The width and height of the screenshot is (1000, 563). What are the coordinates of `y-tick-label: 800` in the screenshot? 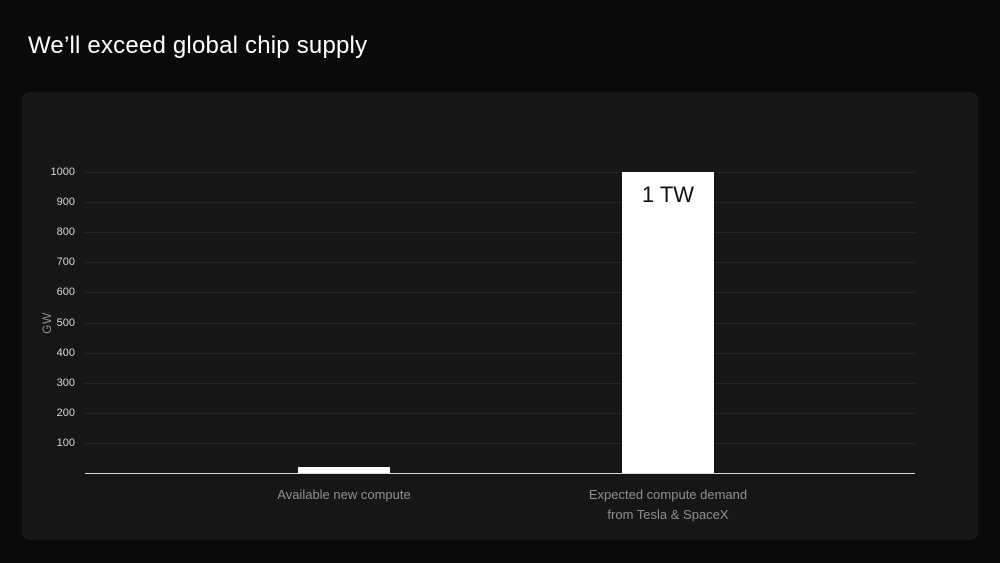 It's located at (65, 232).